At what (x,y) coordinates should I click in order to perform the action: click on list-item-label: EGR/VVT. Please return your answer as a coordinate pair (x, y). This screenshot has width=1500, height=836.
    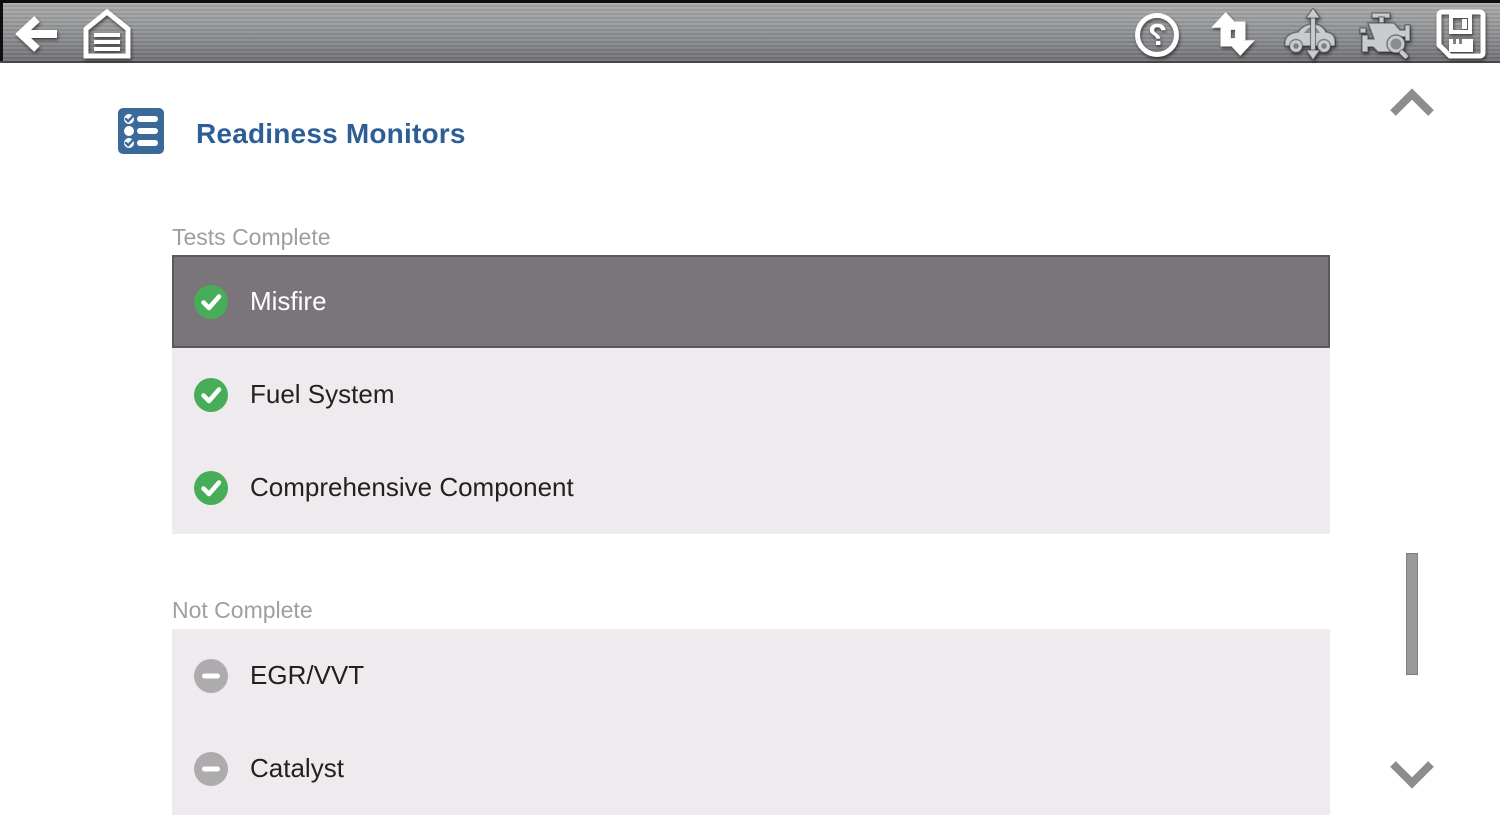
    Looking at the image, I should click on (307, 675).